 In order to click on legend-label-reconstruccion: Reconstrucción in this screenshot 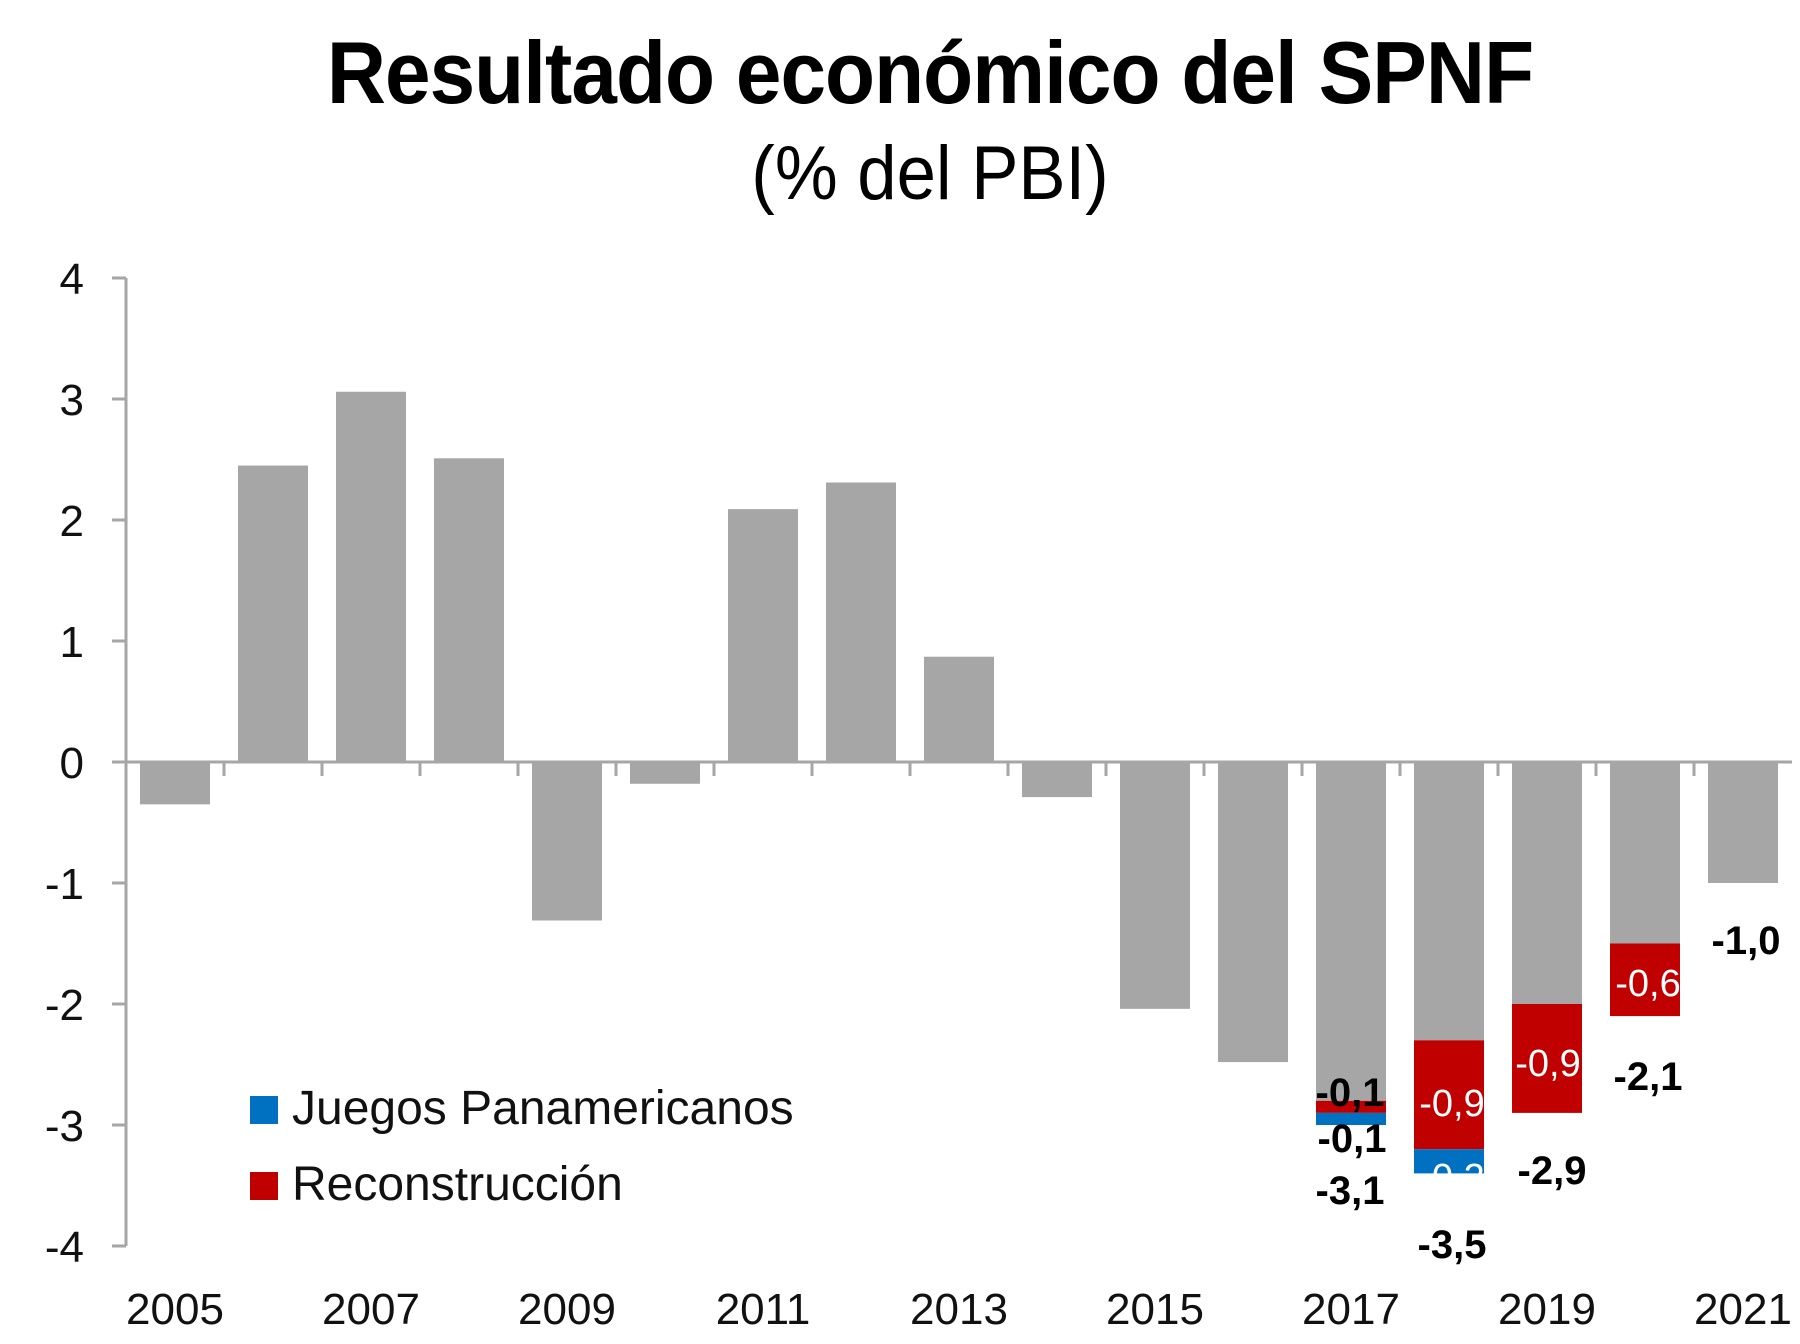, I will do `click(457, 1184)`.